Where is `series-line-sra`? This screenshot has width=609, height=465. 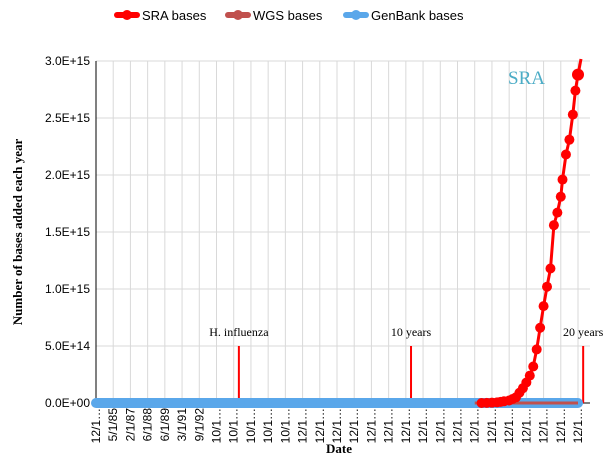
series-line-sra is located at coordinates (530, 239).